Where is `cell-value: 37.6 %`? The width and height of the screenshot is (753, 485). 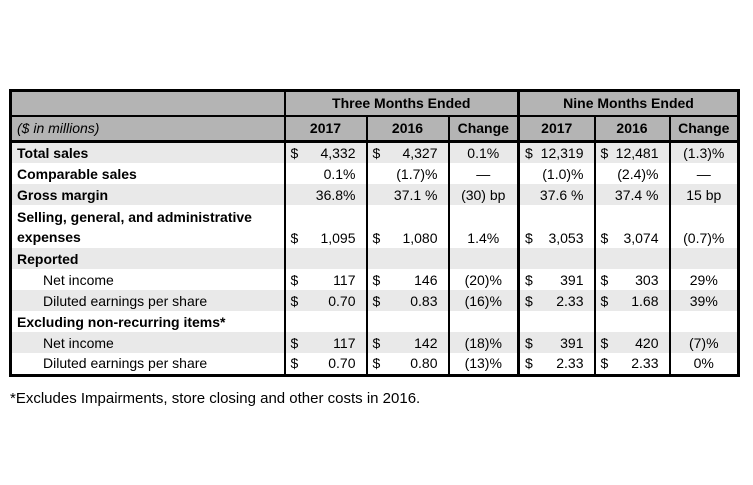
cell-value: 37.6 % is located at coordinates (561, 194).